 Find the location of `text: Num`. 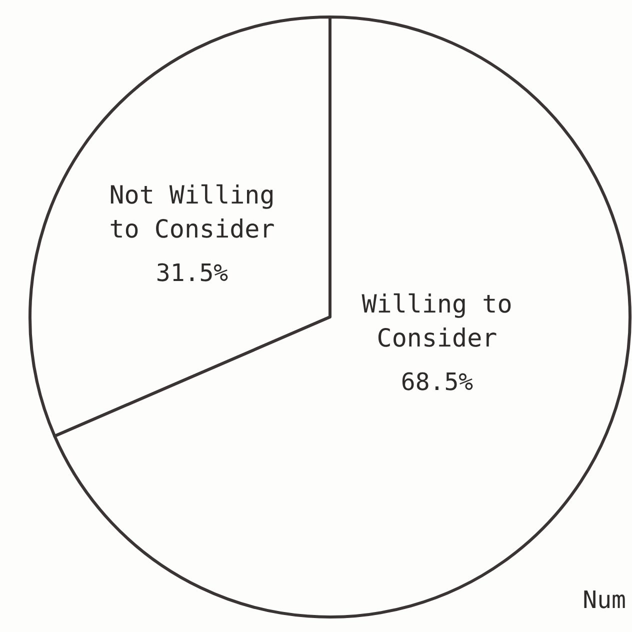

text: Num is located at coordinates (604, 600).